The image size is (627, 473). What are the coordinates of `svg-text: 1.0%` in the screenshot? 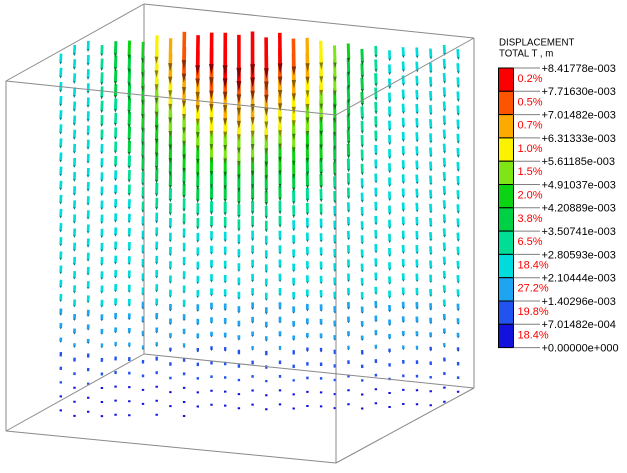 It's located at (530, 149).